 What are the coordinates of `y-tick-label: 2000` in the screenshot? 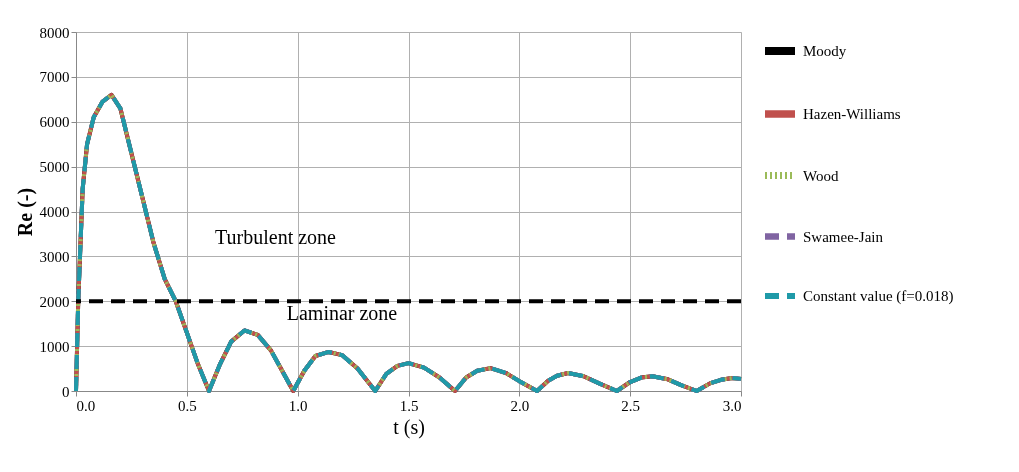 It's located at (54, 301).